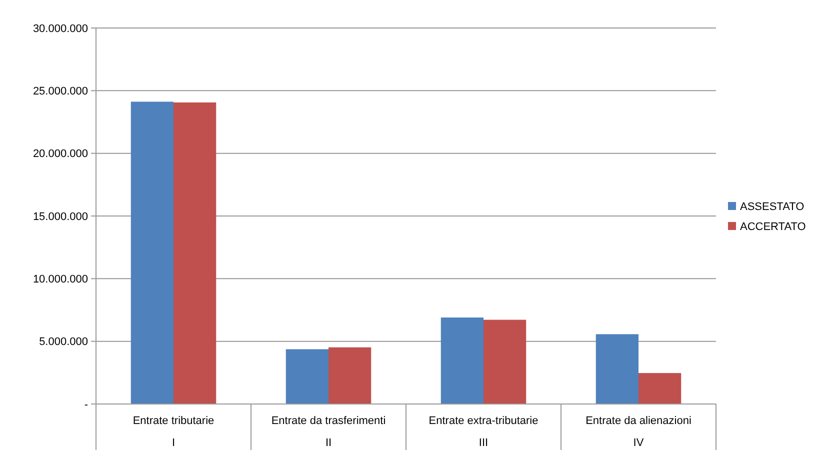 The width and height of the screenshot is (834, 464). What do you see at coordinates (60, 154) in the screenshot?
I see `y-tick-label: 20.000.000` at bounding box center [60, 154].